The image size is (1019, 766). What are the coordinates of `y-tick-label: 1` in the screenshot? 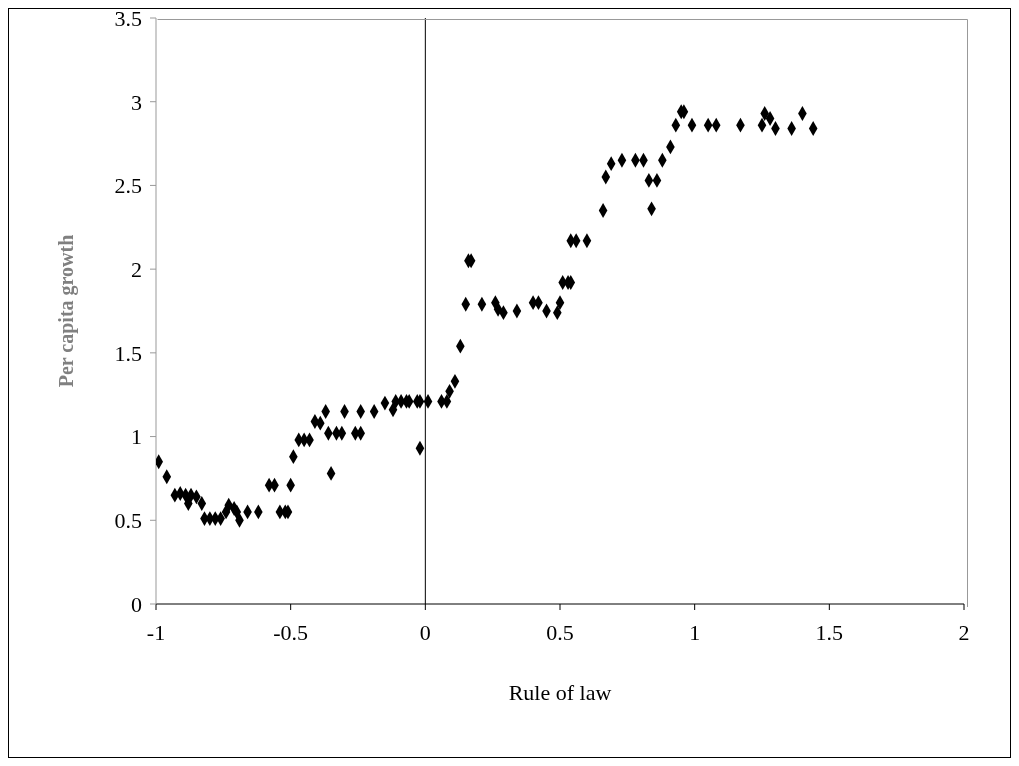 It's located at (136, 437).